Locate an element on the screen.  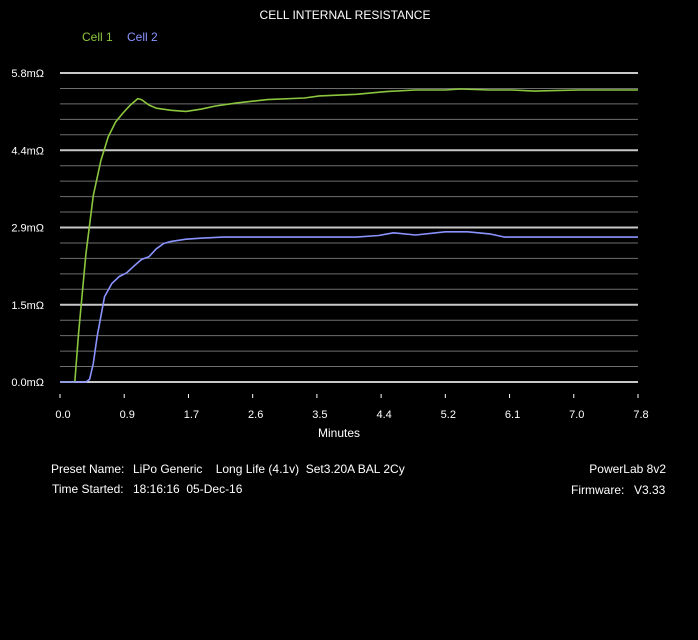
y-tick-label: 2.9mΩ is located at coordinates (27, 229).